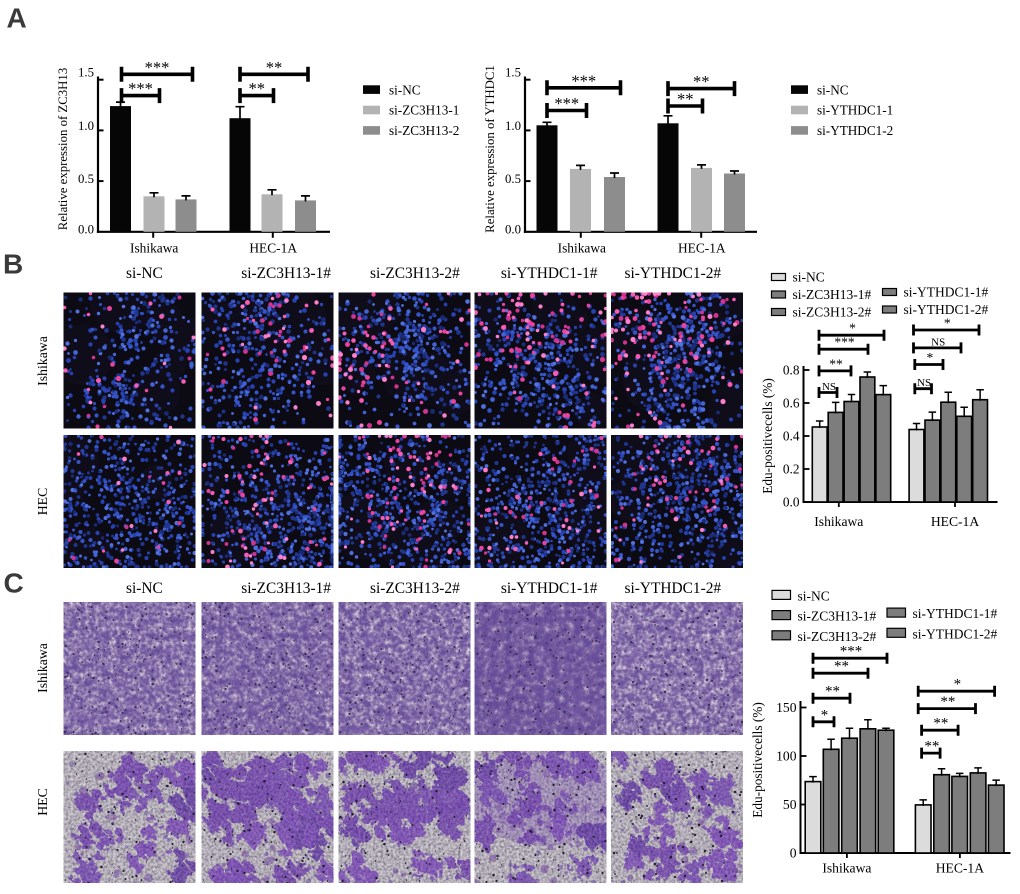 The height and width of the screenshot is (894, 1020). Describe the element at coordinates (672, 273) in the screenshot. I see `svg-text: si-YTHDC1-2#` at that location.